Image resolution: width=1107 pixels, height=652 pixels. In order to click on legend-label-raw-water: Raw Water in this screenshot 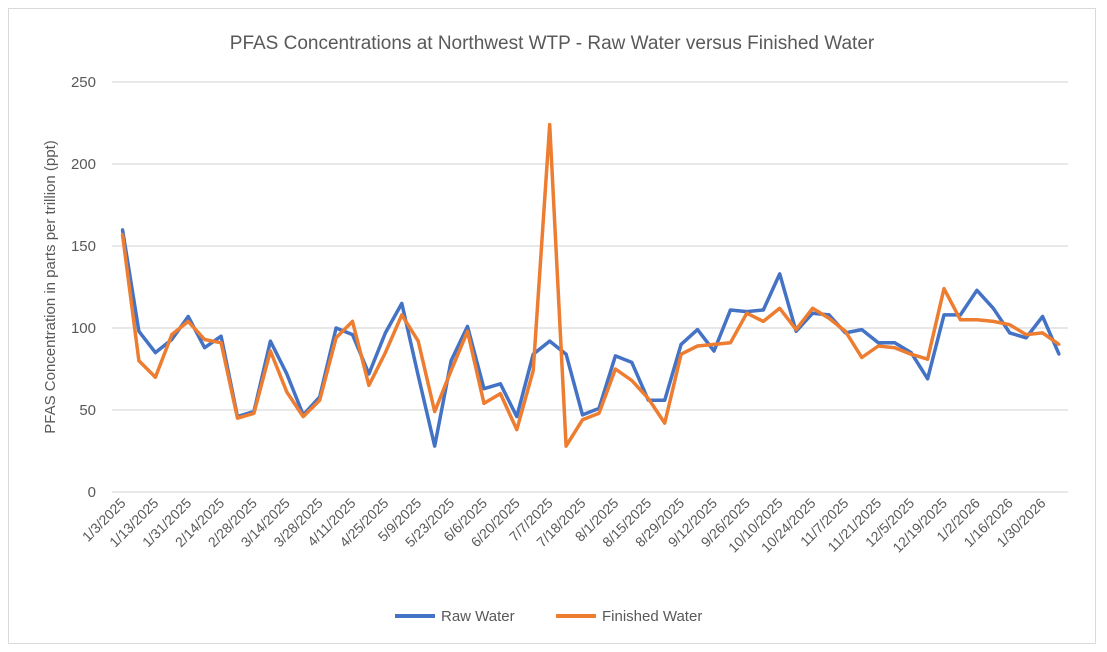, I will do `click(478, 616)`.